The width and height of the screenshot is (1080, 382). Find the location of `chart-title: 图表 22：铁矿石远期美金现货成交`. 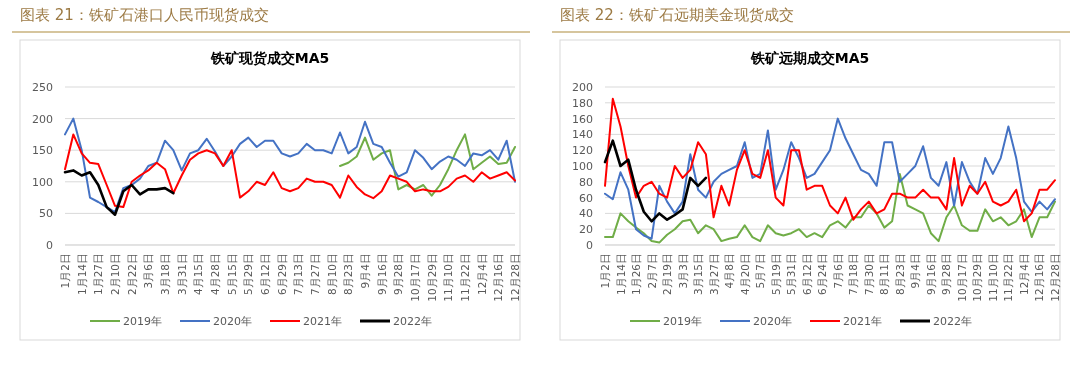

chart-title: 图表 22：铁矿石远期美金现货成交 is located at coordinates (677, 15).